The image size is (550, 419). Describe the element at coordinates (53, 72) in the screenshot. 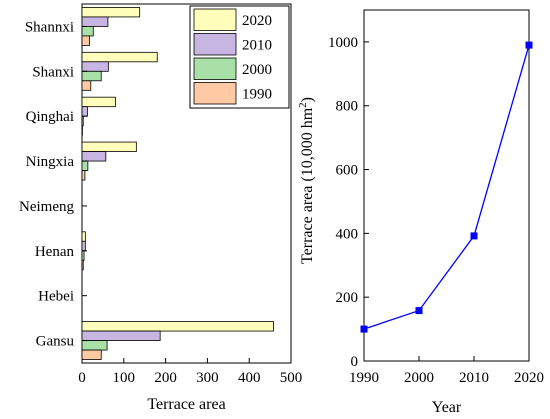

I see `category-label: Shanxi` at that location.